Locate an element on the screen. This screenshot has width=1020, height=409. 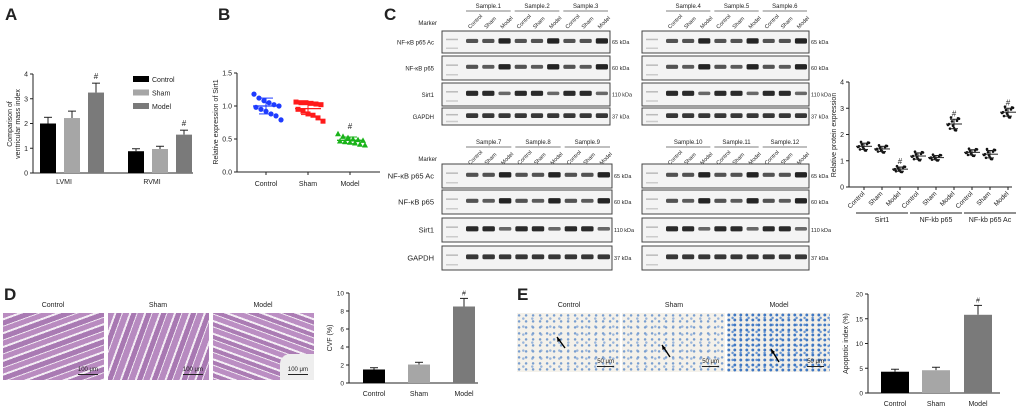
y-tick-label: 5 is located at coordinates (861, 369).